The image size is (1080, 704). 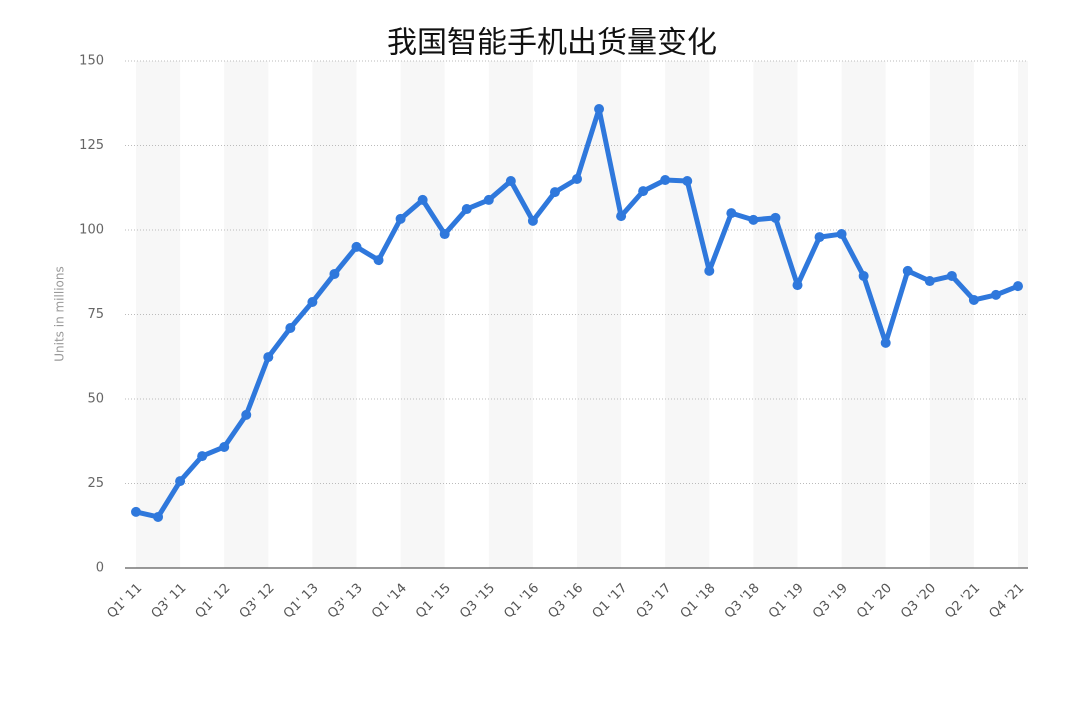 What do you see at coordinates (1006, 601) in the screenshot?
I see `x-tick-label: Q4 '21` at bounding box center [1006, 601].